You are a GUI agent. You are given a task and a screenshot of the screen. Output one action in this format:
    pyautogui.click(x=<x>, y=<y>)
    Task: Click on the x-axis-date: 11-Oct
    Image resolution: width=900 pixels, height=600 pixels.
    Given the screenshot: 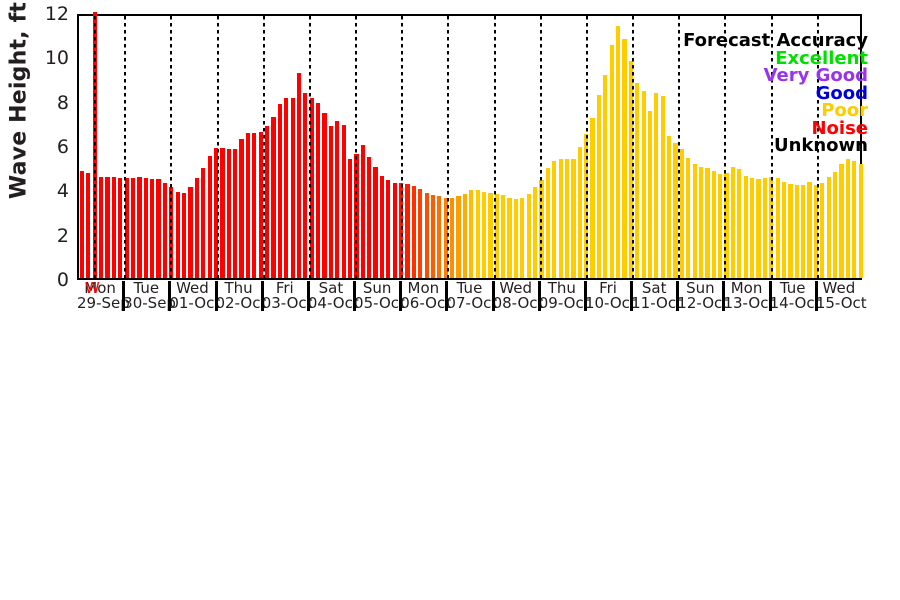 What is the action you would take?
    pyautogui.click(x=656, y=303)
    